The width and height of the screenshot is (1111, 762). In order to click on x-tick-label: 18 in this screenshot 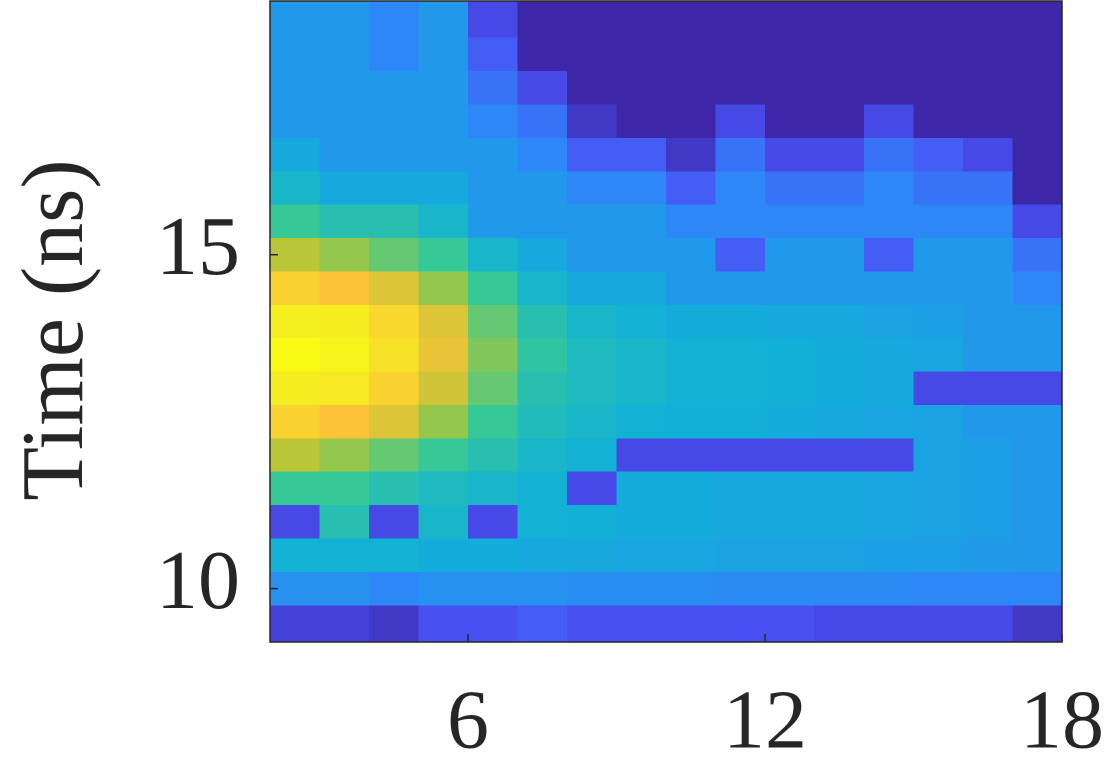, I will do `click(1062, 717)`.